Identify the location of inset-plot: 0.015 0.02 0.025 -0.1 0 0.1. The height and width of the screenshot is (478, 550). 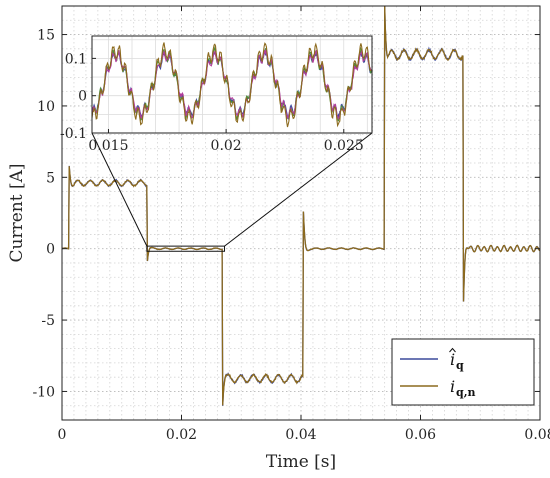
(216, 94).